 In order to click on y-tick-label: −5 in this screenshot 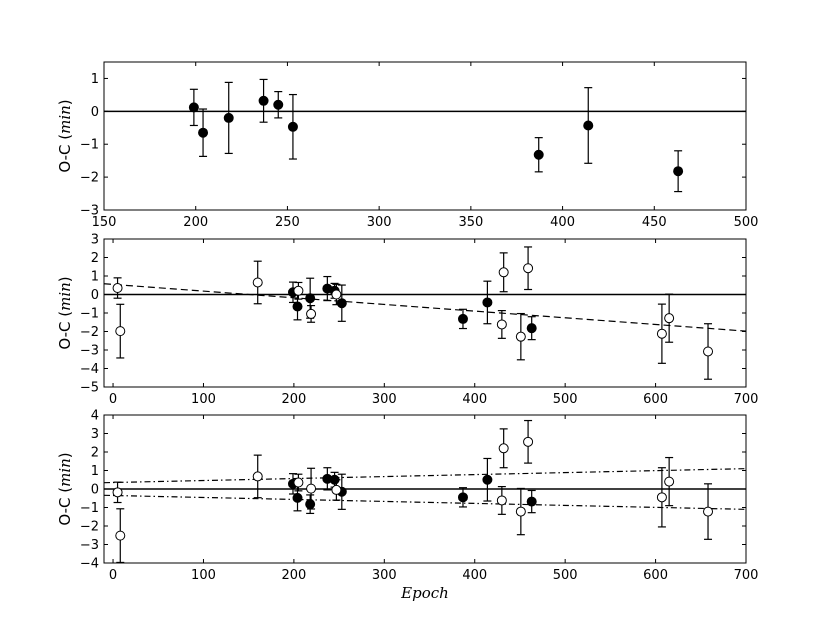, I will do `click(89, 388)`.